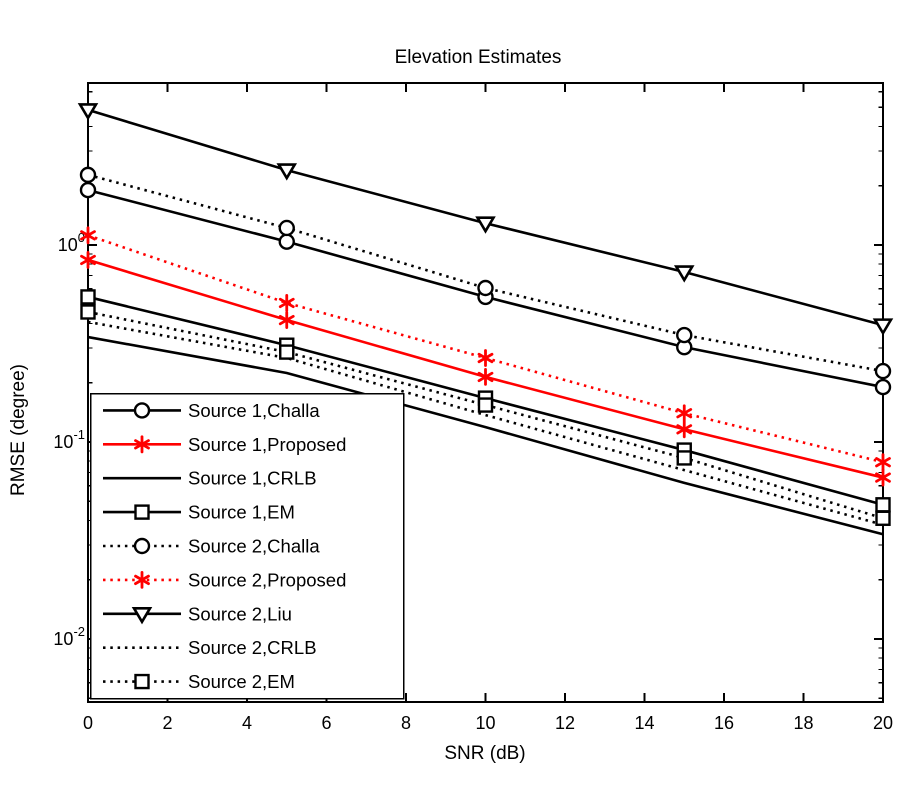 Image resolution: width=900 pixels, height=800 pixels. Describe the element at coordinates (254, 410) in the screenshot. I see `legend-label: Source 1,Challa` at that location.